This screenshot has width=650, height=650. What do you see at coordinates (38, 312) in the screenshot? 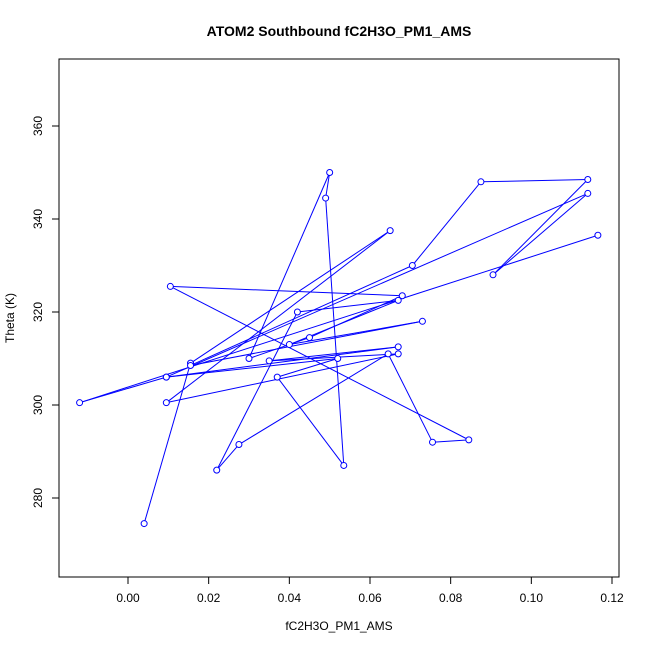
I see `y-tick-label: 320` at bounding box center [38, 312].